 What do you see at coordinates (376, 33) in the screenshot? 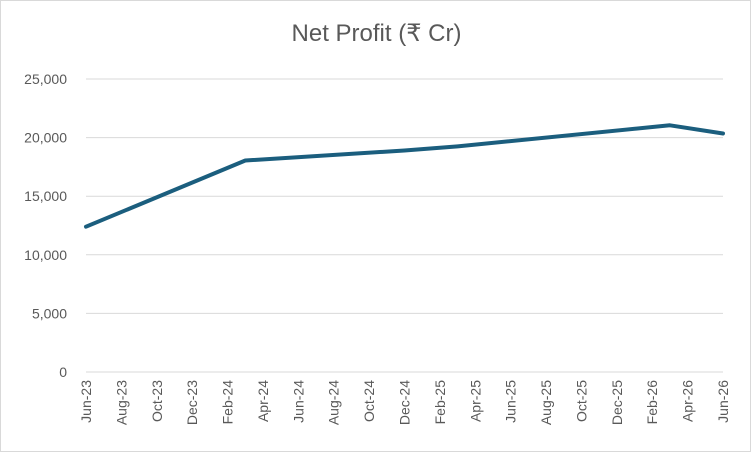
I see `chart-title: Net Profit (₹ Cr)` at bounding box center [376, 33].